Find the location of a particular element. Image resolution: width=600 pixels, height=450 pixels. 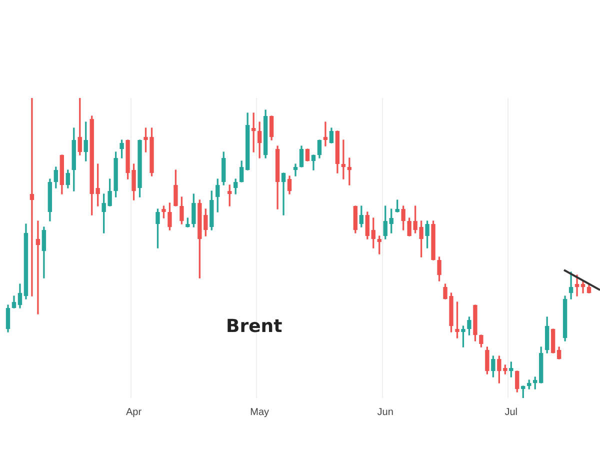

x-tick-label: Jul is located at coordinates (511, 412).